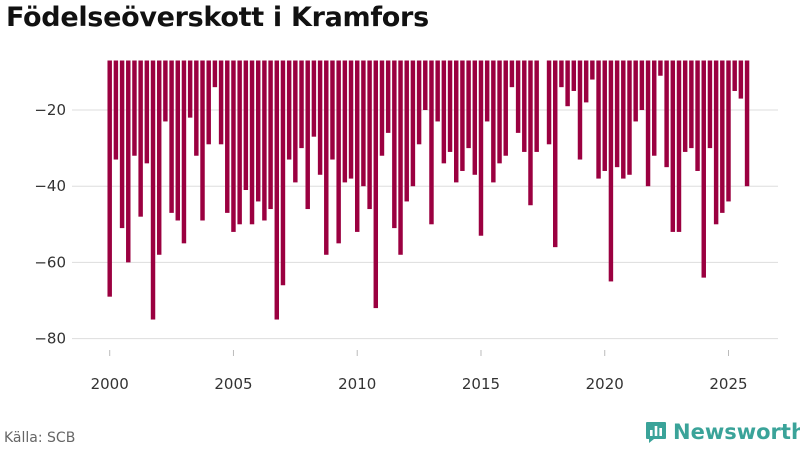 This screenshot has height=455, width=800. I want to click on y-tick-label: −20, so click(50, 110).